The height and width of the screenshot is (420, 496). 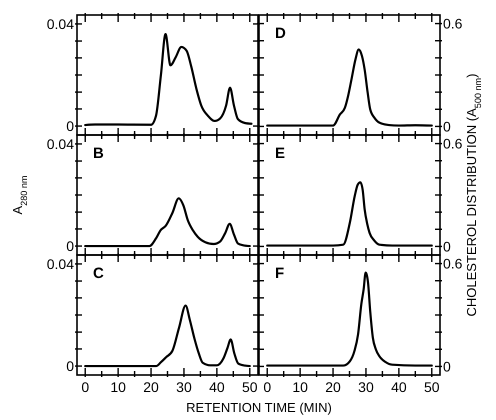 What do you see at coordinates (280, 153) in the screenshot?
I see `text: E` at bounding box center [280, 153].